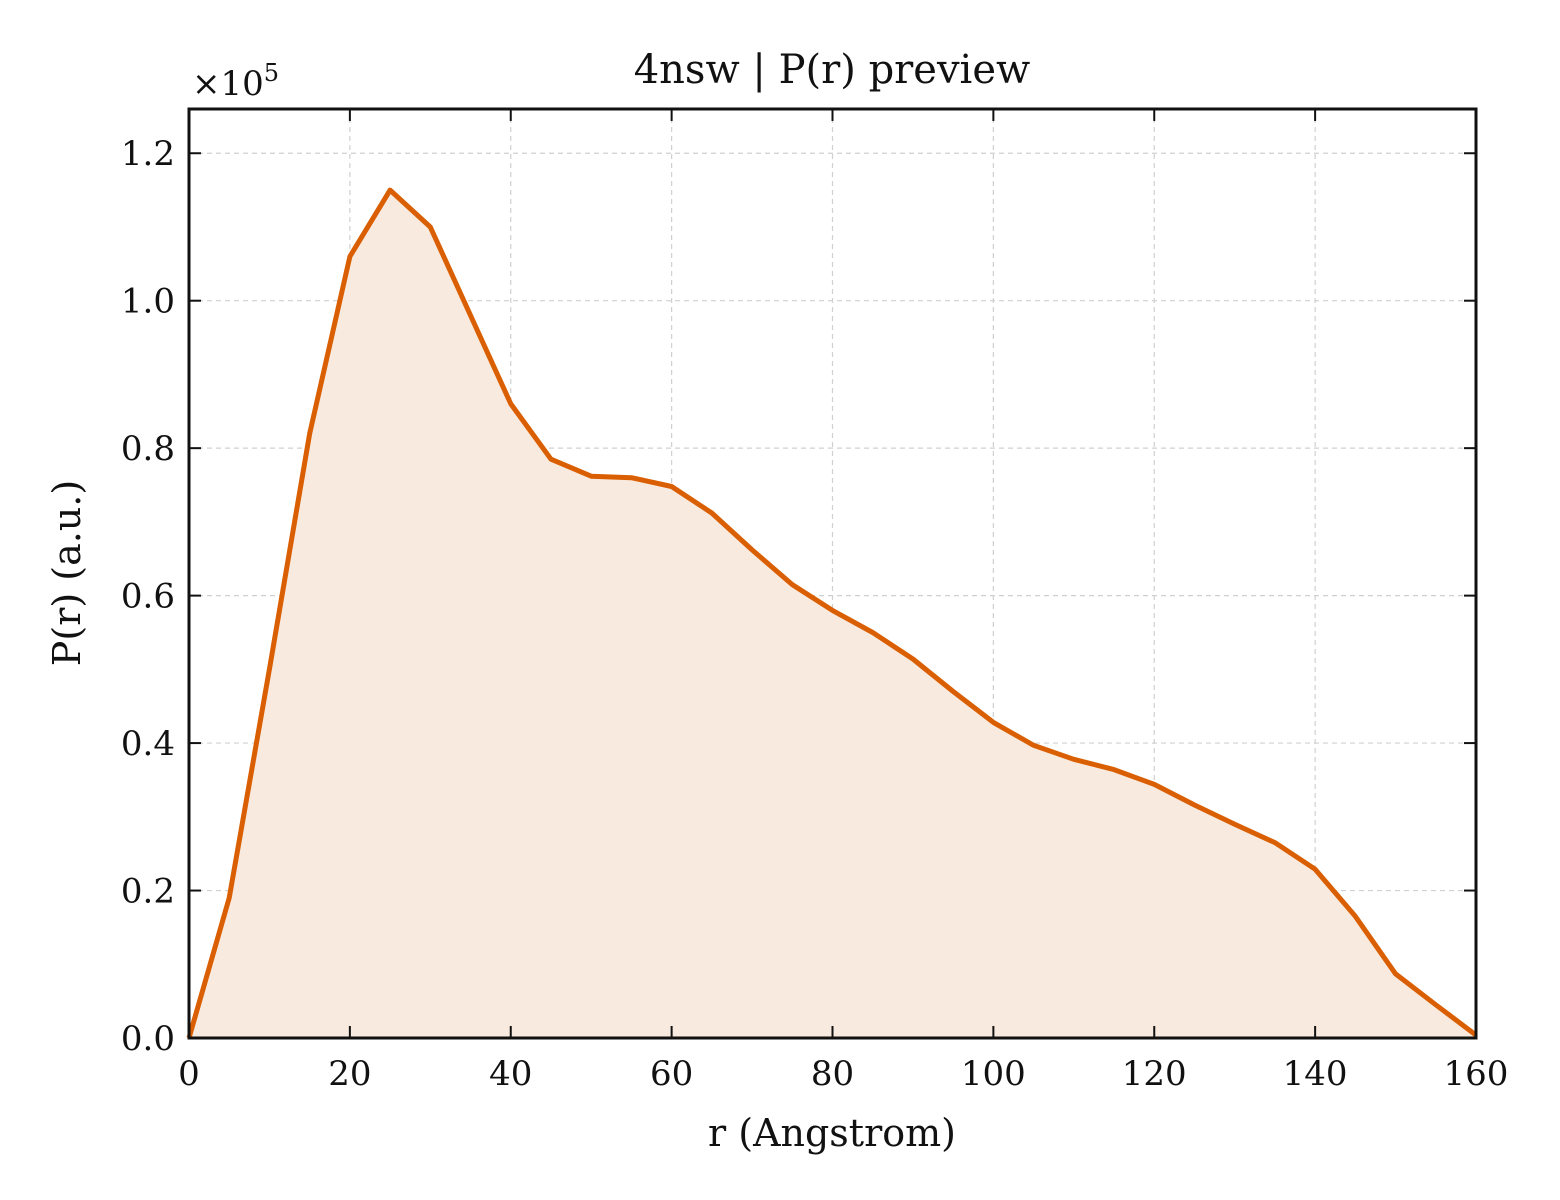 This screenshot has width=1560, height=1200. Describe the element at coordinates (1315, 1074) in the screenshot. I see `x-tick-label: 140` at that location.